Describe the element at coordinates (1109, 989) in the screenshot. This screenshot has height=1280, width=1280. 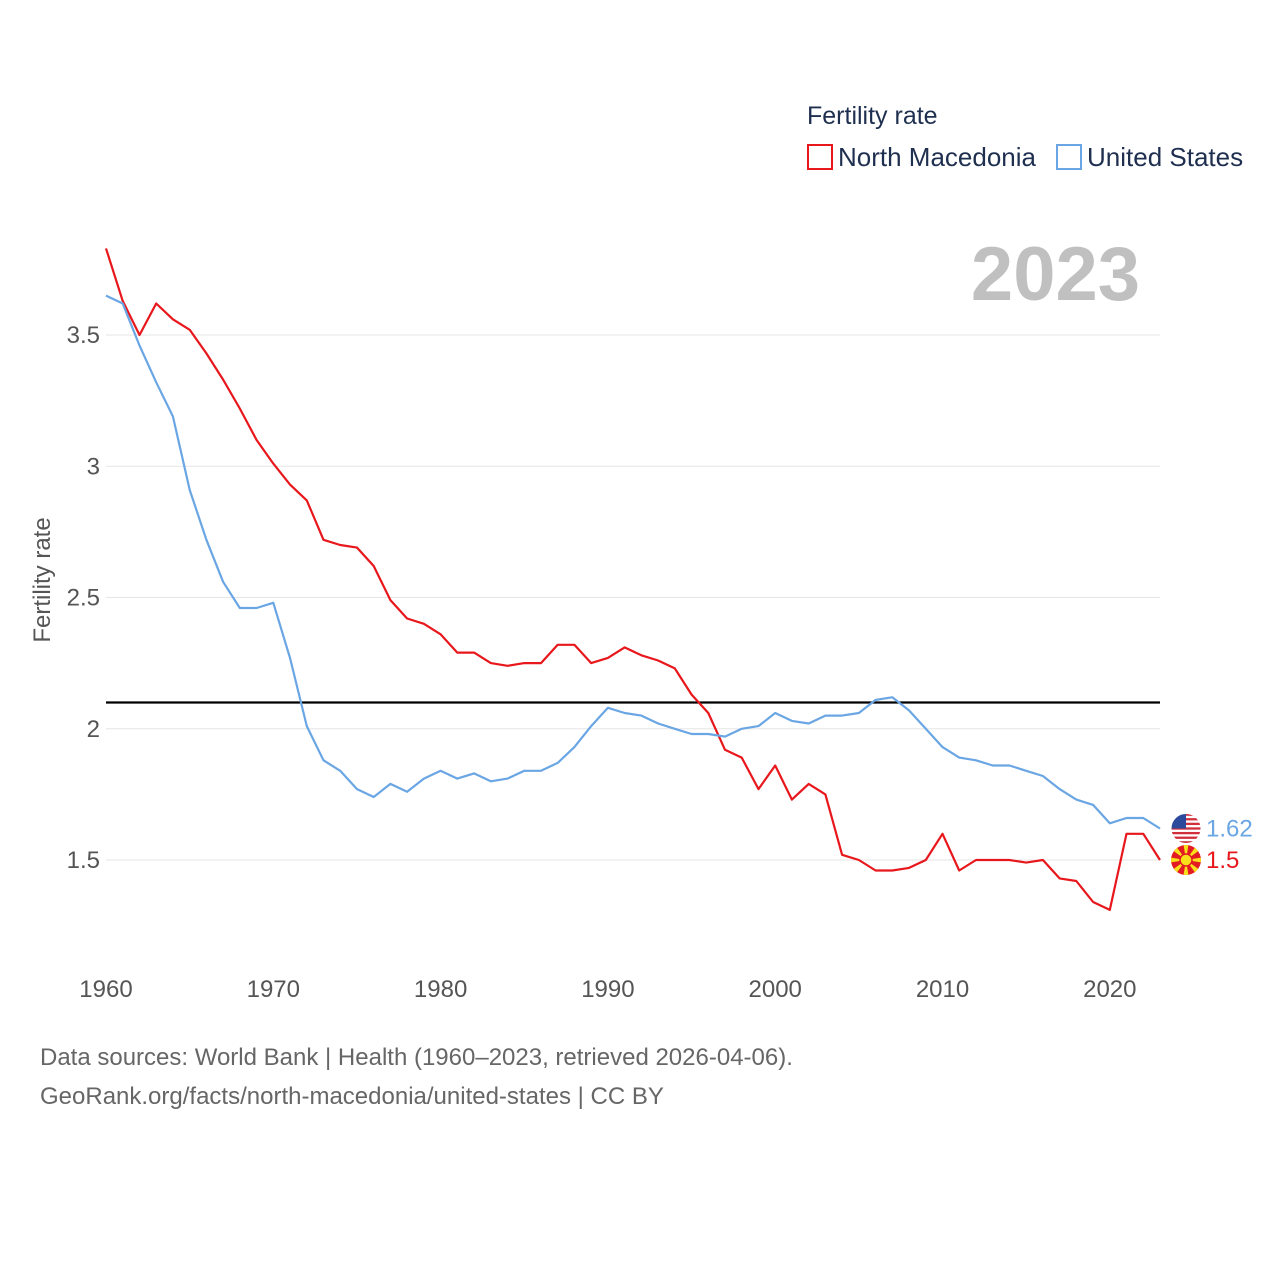
I see `x-tick-label: 2020` at that location.